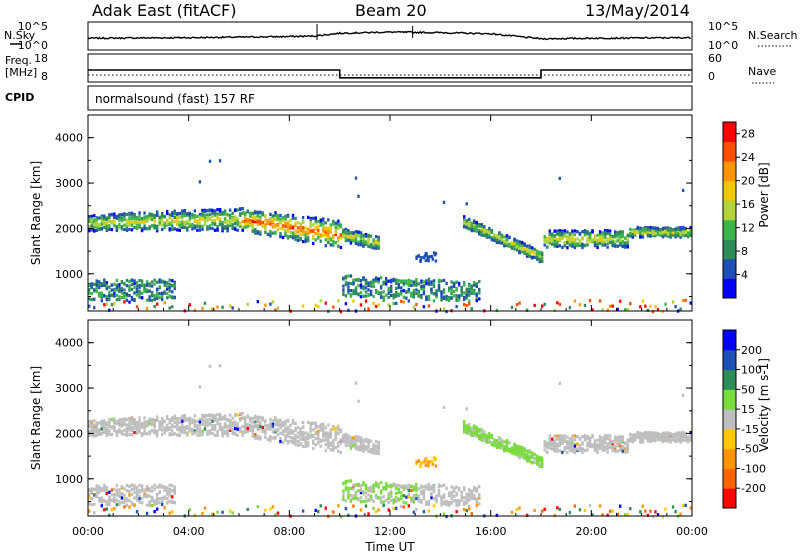  I want to click on nave-tick-bottom: 0, so click(711, 76).